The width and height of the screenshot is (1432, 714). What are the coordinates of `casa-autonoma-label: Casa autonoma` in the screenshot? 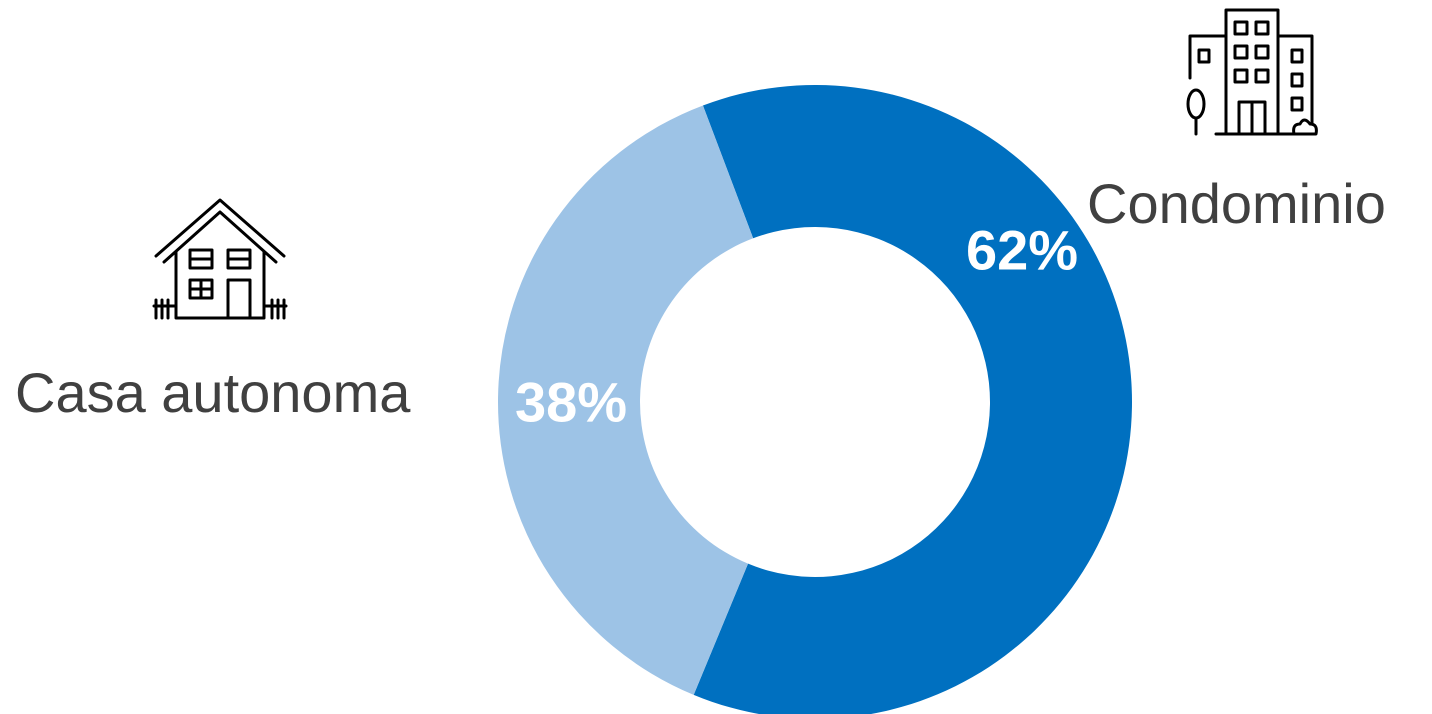 It's located at (213, 392).